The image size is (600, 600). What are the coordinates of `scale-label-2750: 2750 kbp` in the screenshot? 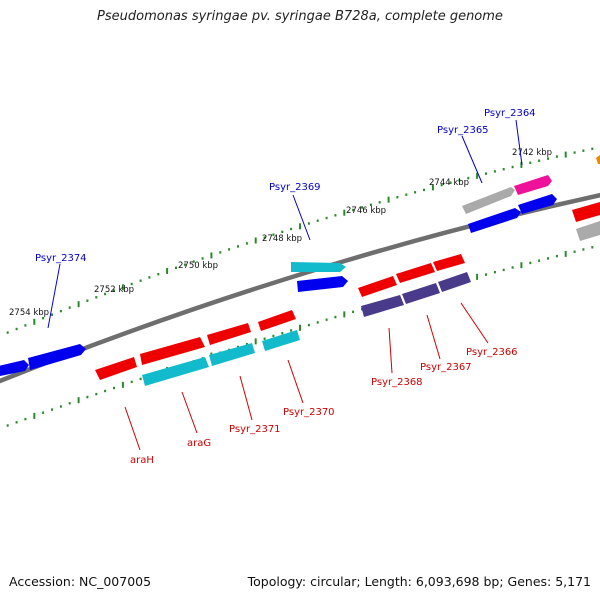 It's located at (198, 266).